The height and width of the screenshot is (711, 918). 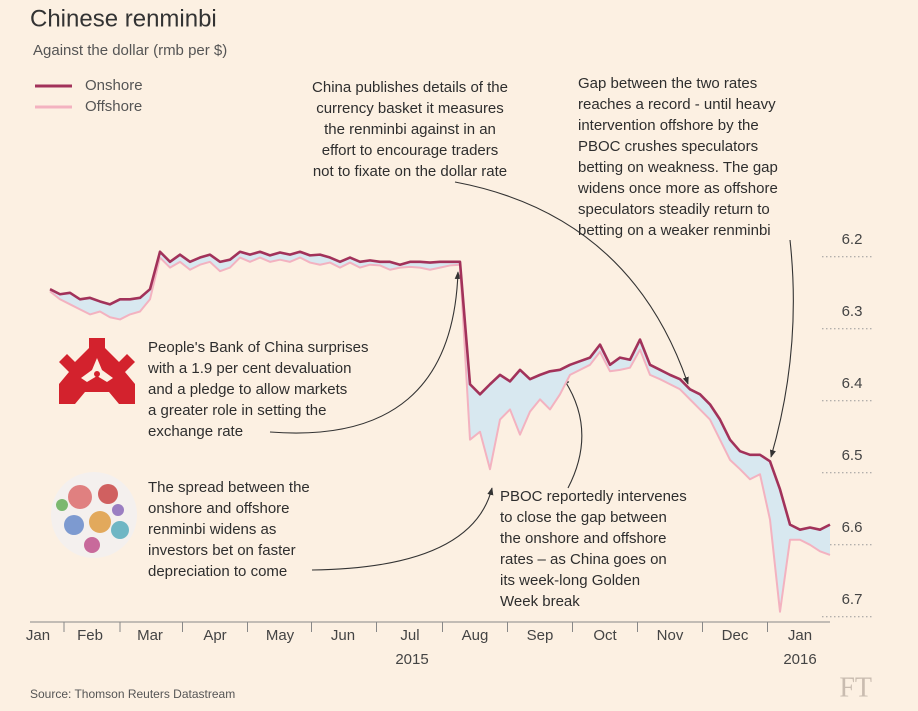 What do you see at coordinates (668, 125) in the screenshot?
I see `annotation: intervention offshore by the` at bounding box center [668, 125].